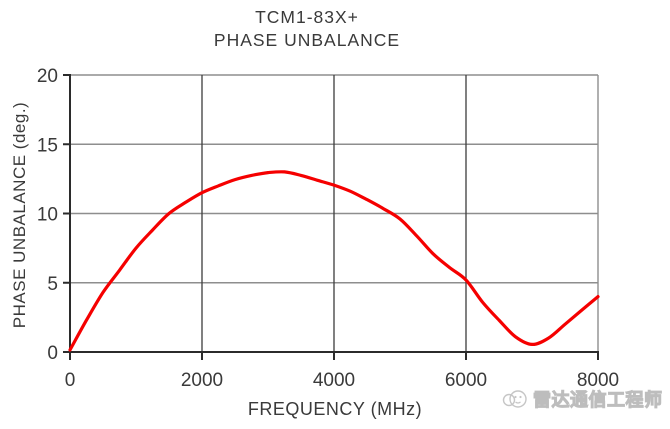 The image size is (670, 429). I want to click on chart-title: TCM1-83X+ PHASE UNBALANCE, so click(307, 29).